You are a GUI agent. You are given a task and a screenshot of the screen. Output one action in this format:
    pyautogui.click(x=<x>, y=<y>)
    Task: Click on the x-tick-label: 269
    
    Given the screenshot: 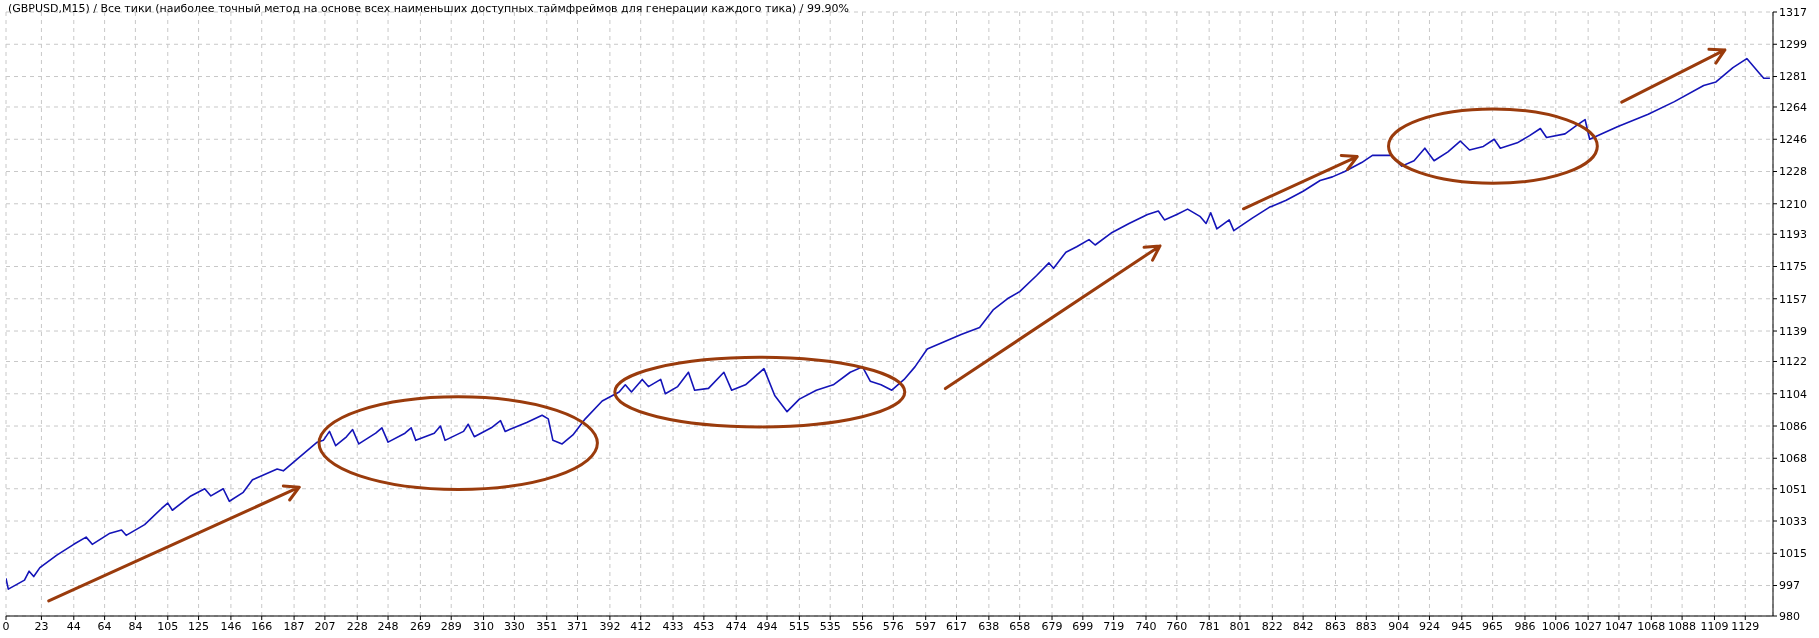 What is the action you would take?
    pyautogui.click(x=420, y=626)
    